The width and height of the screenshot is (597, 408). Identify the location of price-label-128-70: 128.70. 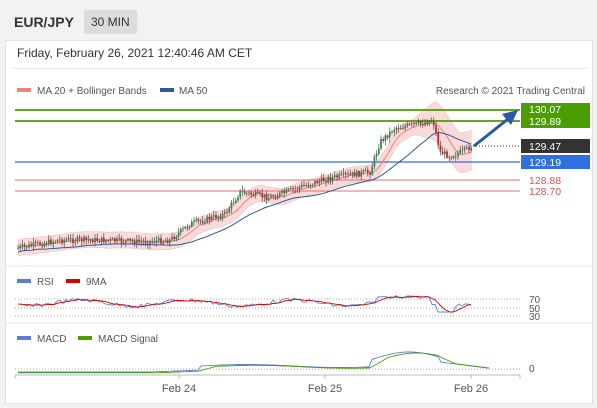
(545, 192).